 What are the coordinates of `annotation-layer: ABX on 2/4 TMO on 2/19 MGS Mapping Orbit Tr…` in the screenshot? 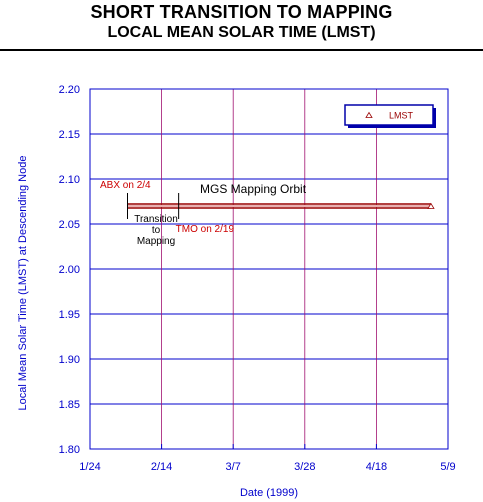 It's located at (203, 213).